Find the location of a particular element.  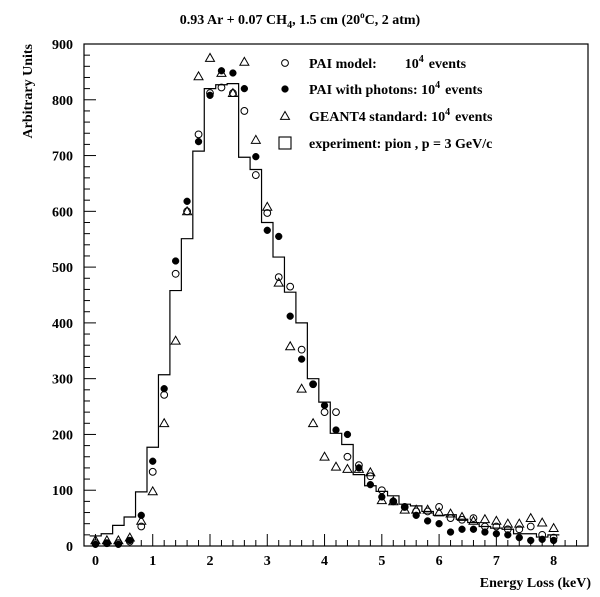

legend-label: GEANT4 standard: 104 events is located at coordinates (401, 116).